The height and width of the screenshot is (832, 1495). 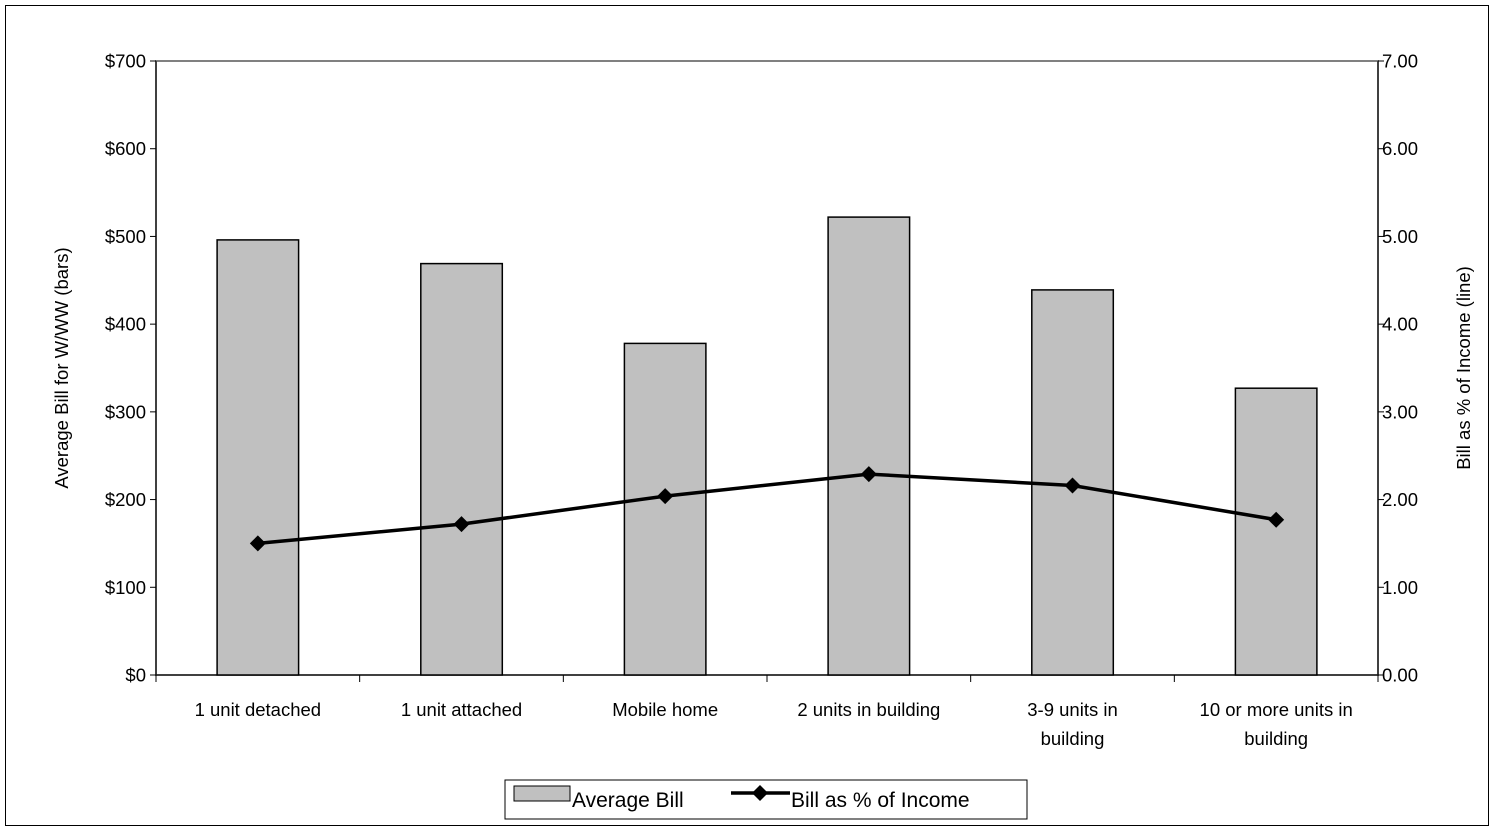 What do you see at coordinates (125, 61) in the screenshot?
I see `y-left-tick-label: $700` at bounding box center [125, 61].